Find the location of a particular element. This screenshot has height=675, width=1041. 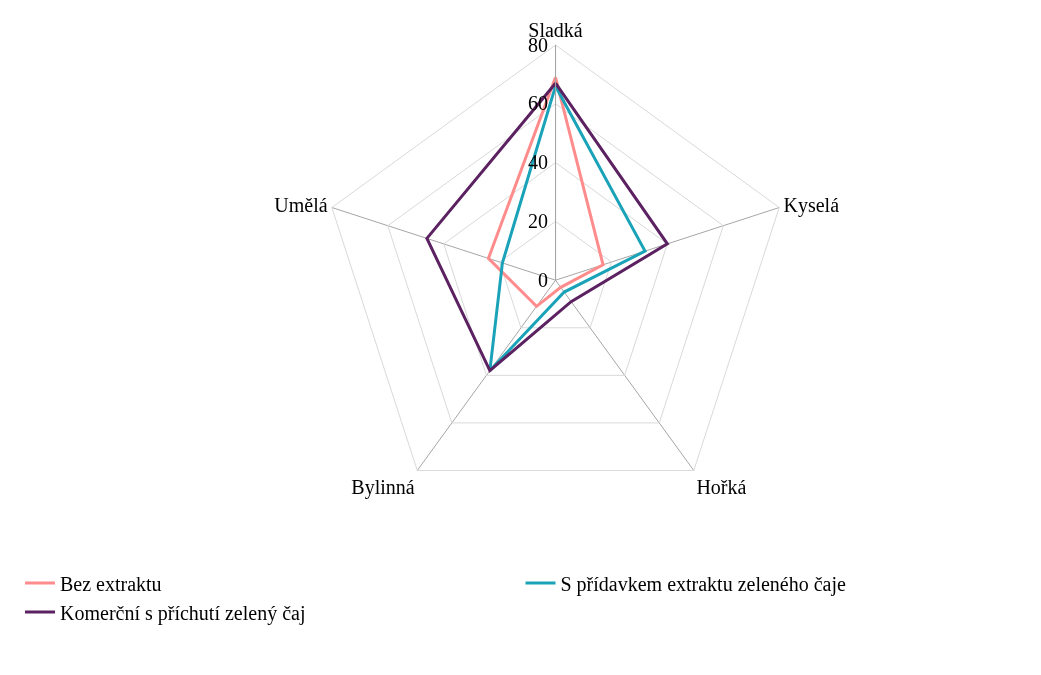

legend-label: S přídavkem extraktu zeleného čaje is located at coordinates (703, 584).